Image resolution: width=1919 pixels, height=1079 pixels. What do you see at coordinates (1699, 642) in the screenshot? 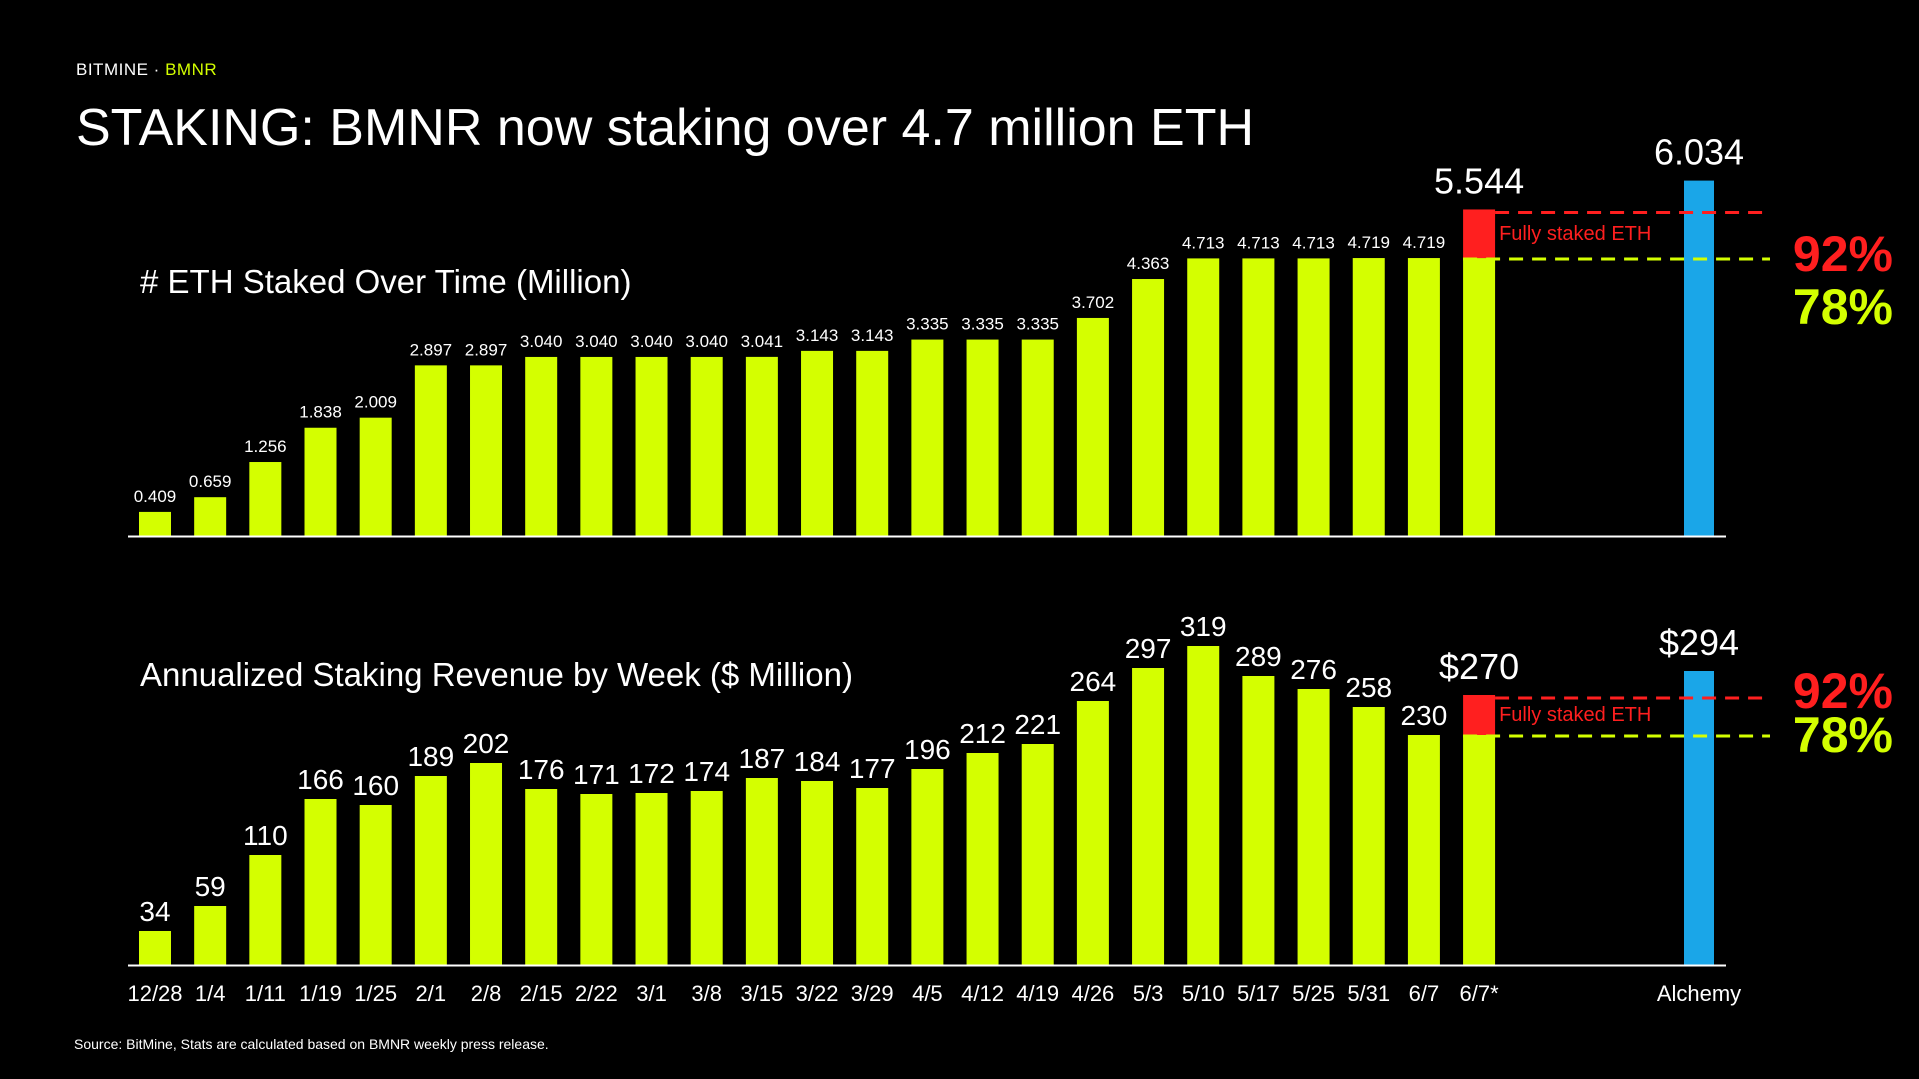
I see `panel-1-alchemy-value: $294` at bounding box center [1699, 642].